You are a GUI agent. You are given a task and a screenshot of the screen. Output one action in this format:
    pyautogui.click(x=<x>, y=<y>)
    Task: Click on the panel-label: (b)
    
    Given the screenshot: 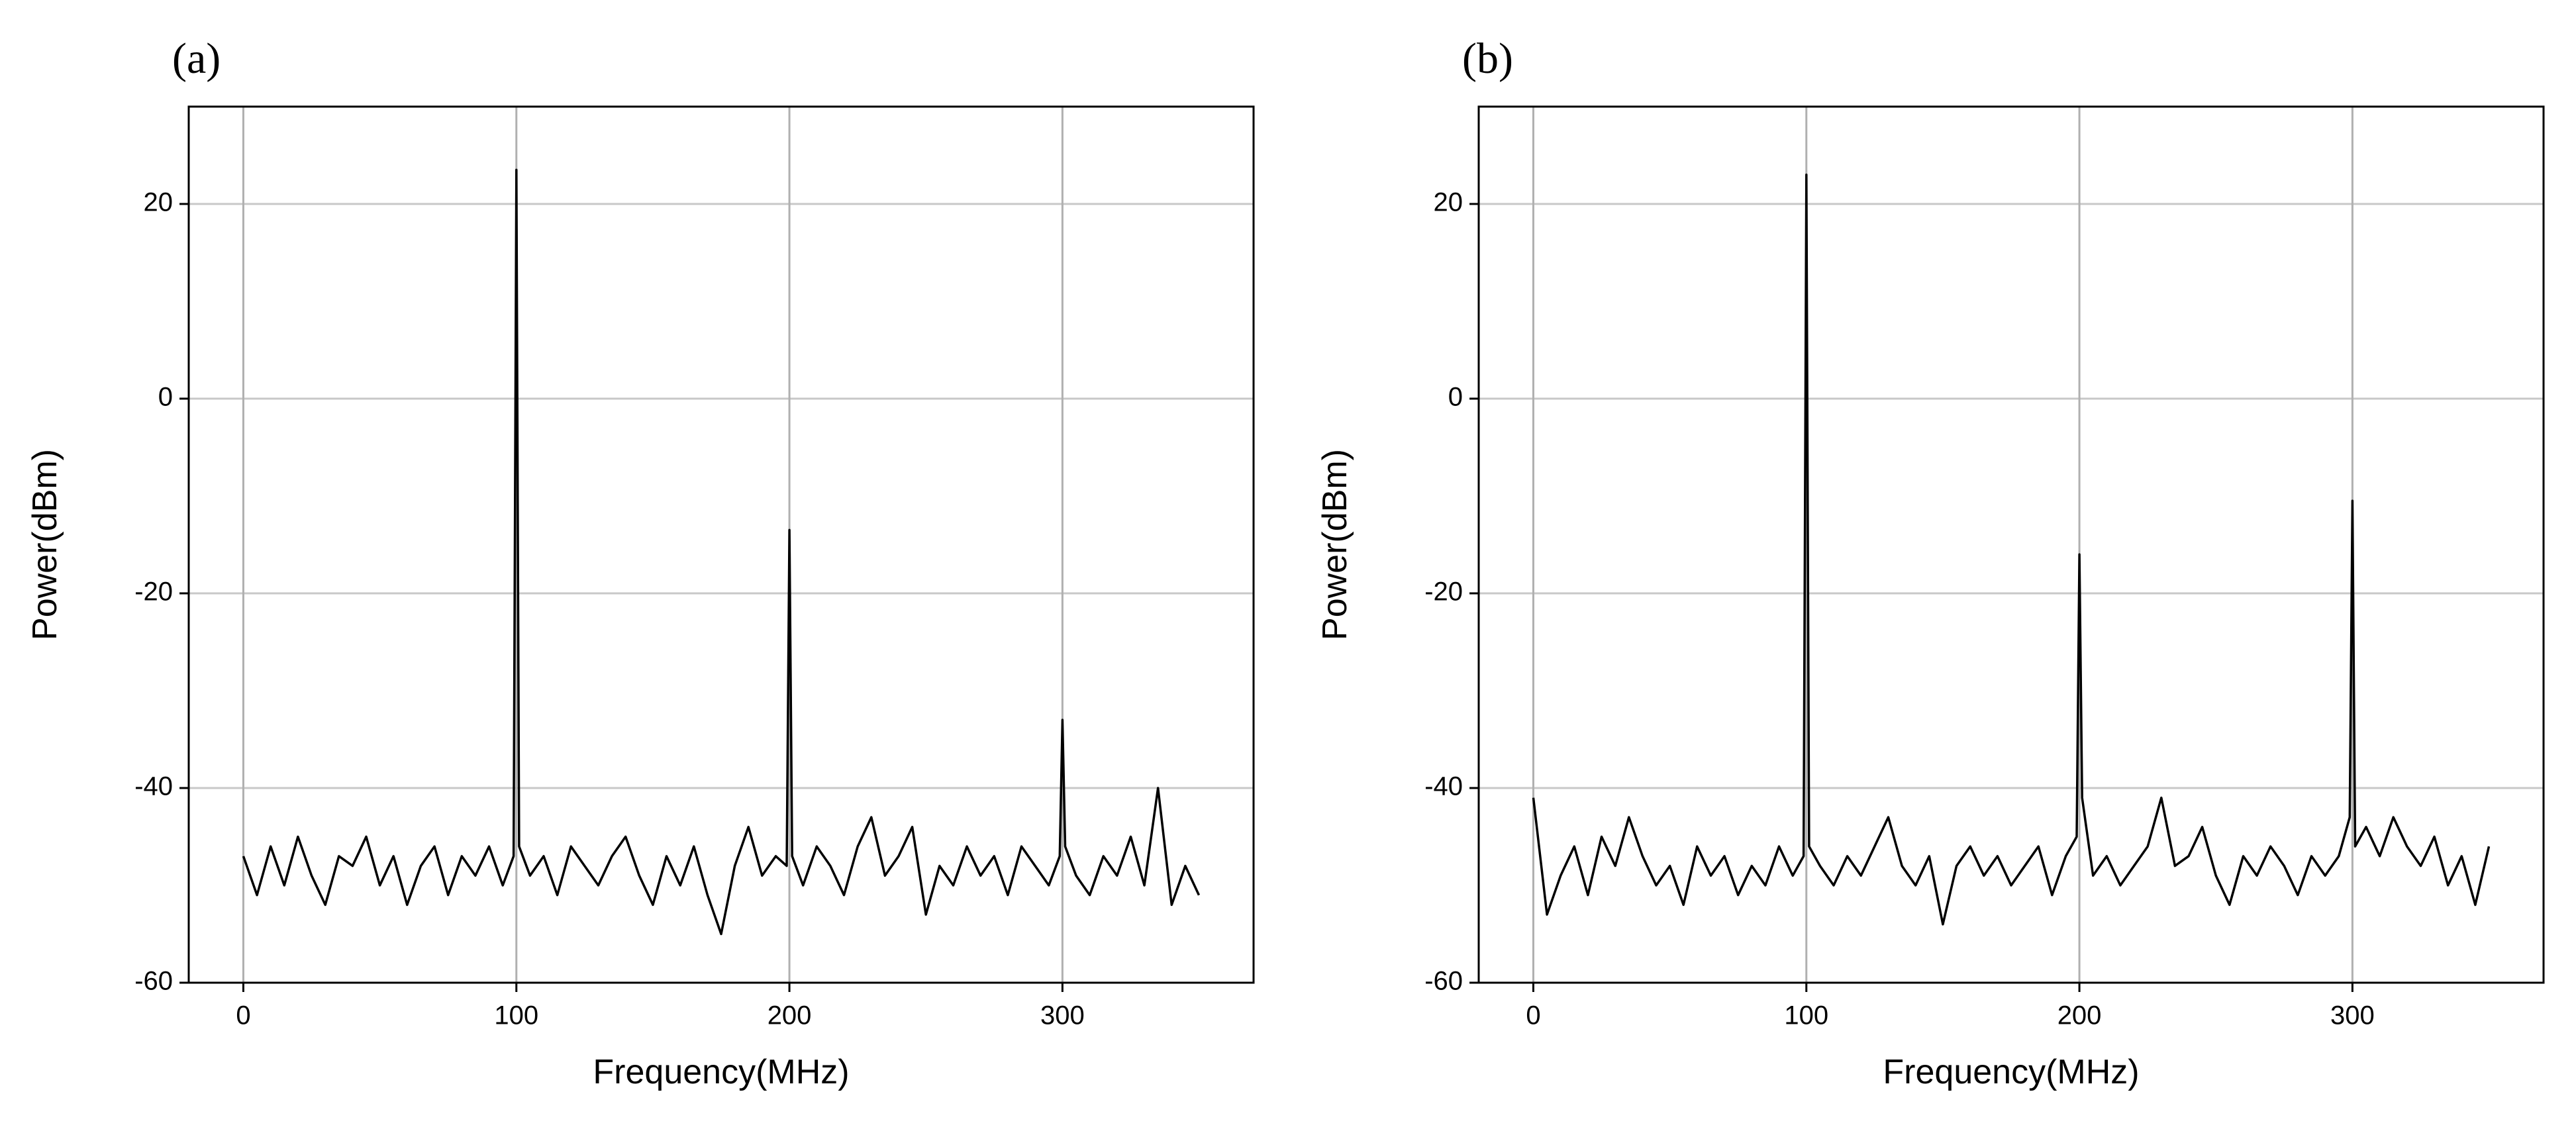 What is the action you would take?
    pyautogui.click(x=1487, y=58)
    